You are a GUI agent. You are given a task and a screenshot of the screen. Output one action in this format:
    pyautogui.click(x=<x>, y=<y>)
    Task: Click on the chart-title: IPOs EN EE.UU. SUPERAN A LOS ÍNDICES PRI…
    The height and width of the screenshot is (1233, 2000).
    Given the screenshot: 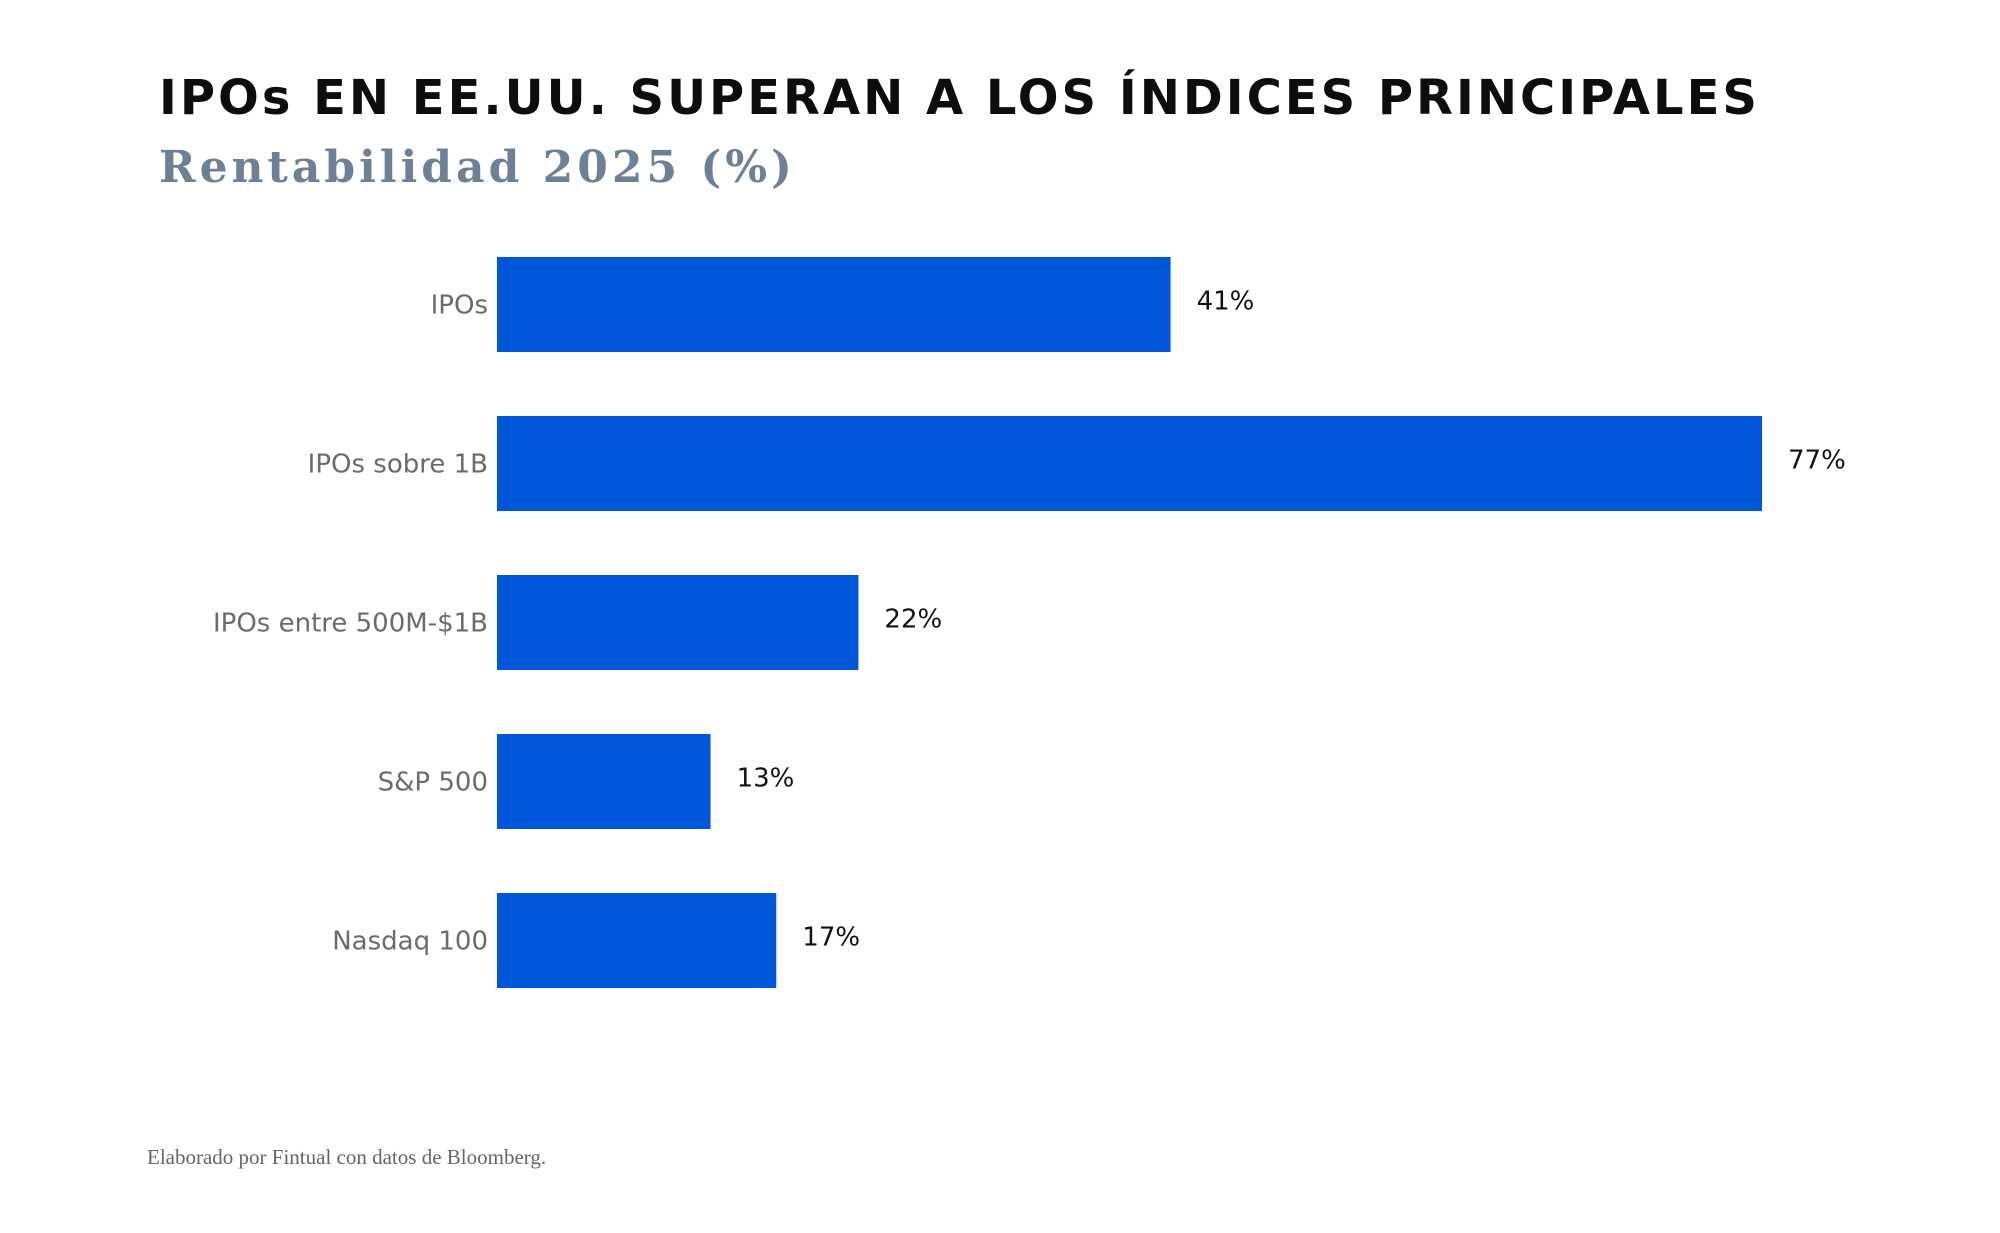 What is the action you would take?
    pyautogui.click(x=959, y=98)
    